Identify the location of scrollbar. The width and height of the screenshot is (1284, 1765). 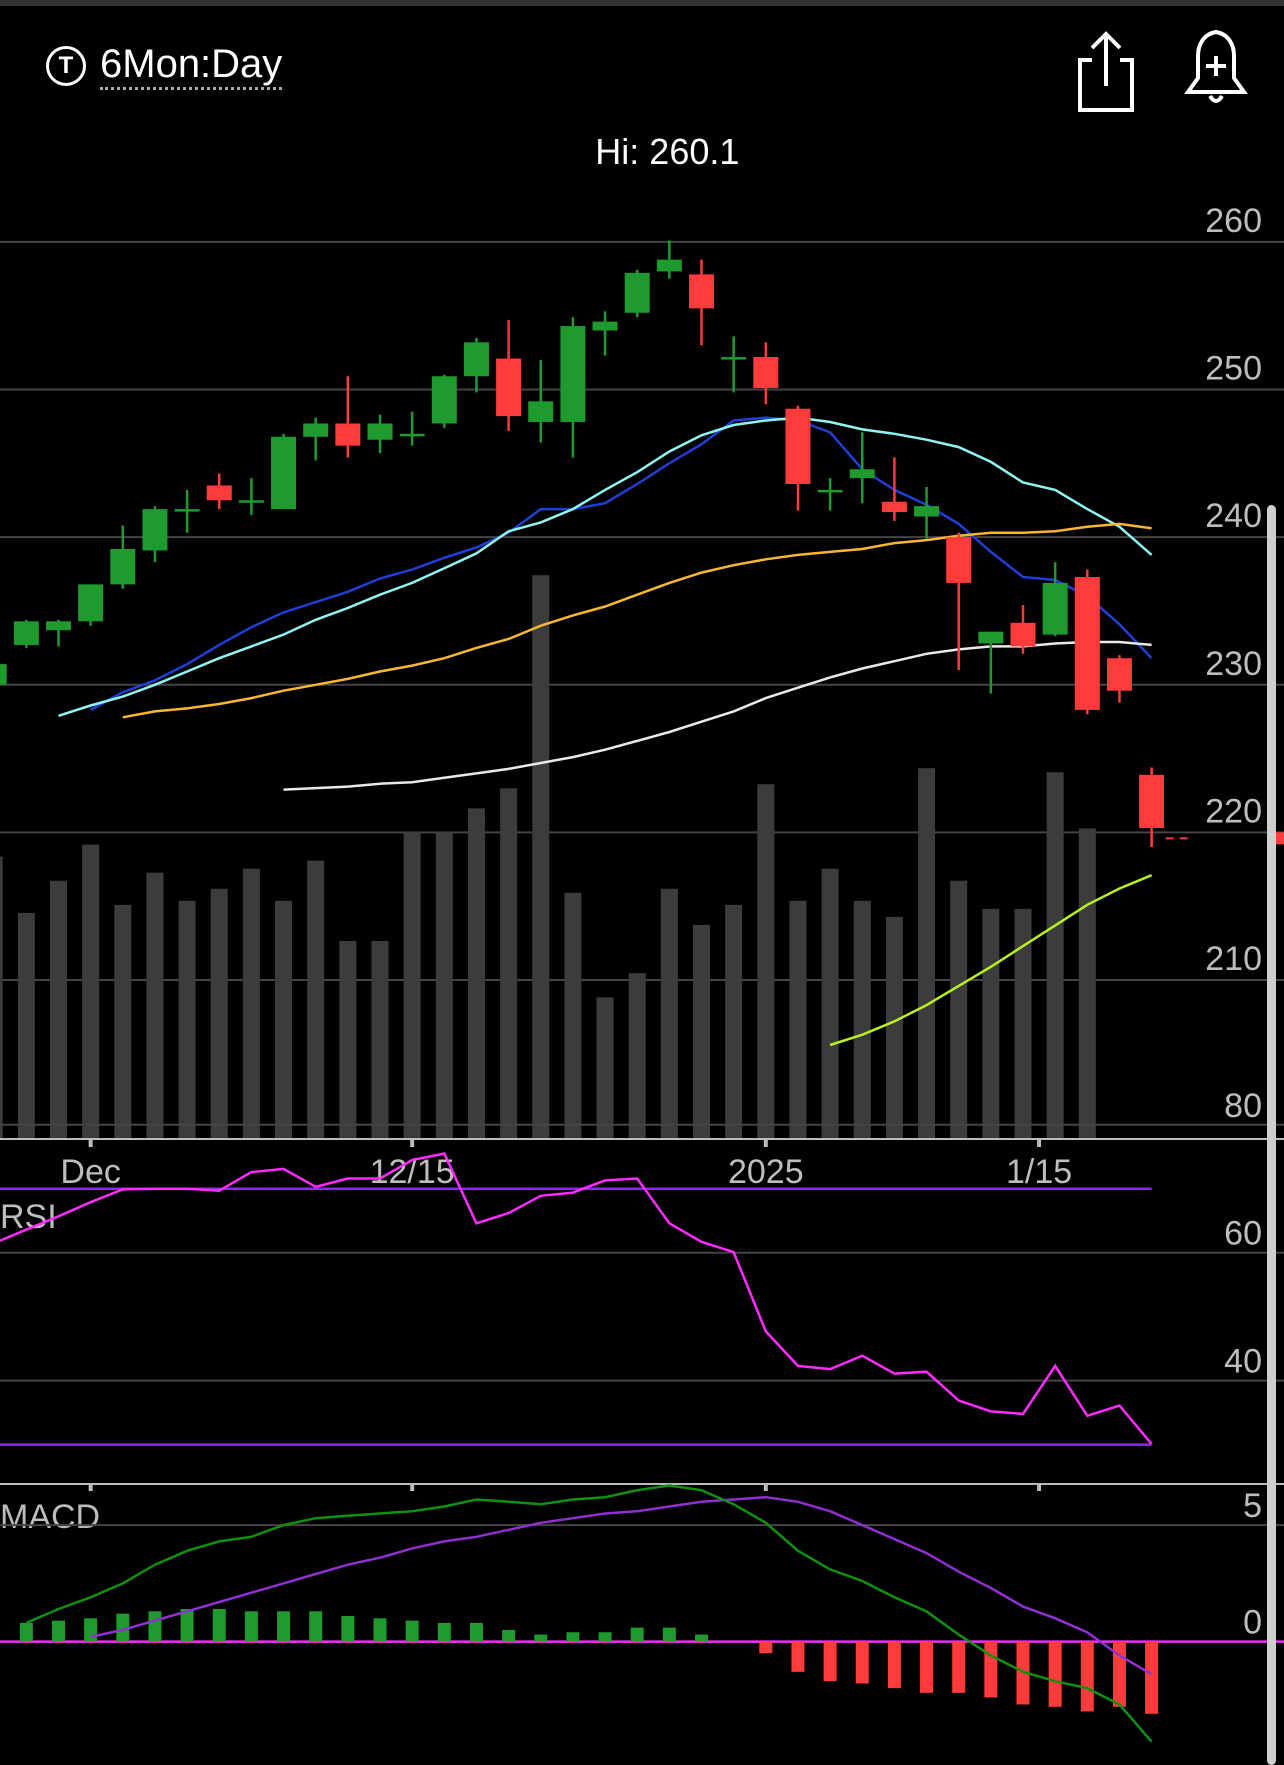
(1271, 1135).